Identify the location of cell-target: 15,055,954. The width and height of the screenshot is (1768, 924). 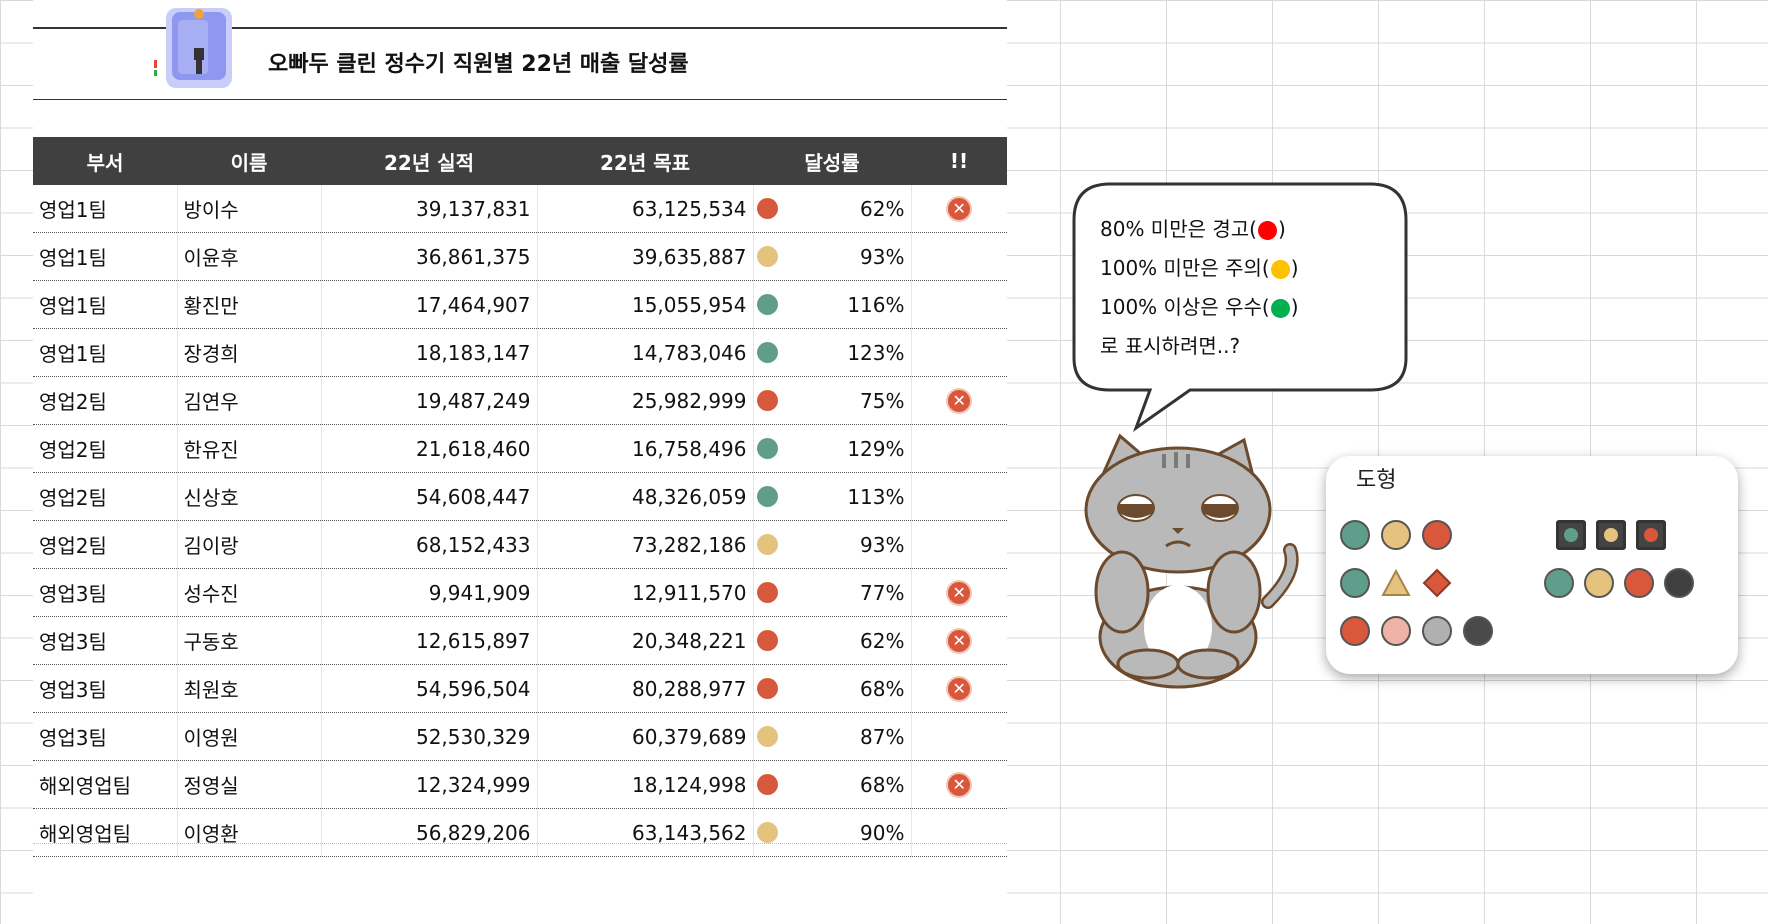
(645, 304).